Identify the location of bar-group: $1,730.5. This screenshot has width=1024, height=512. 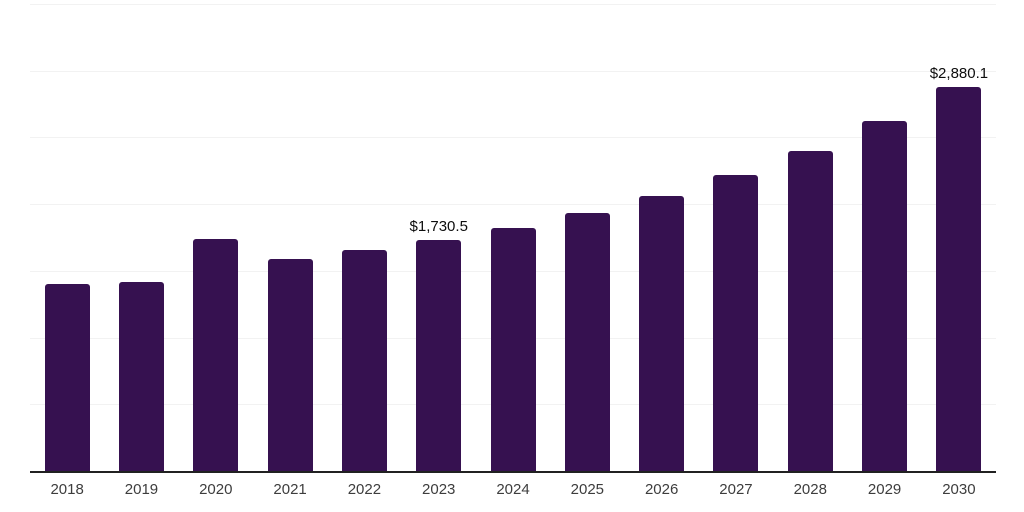
(439, 237).